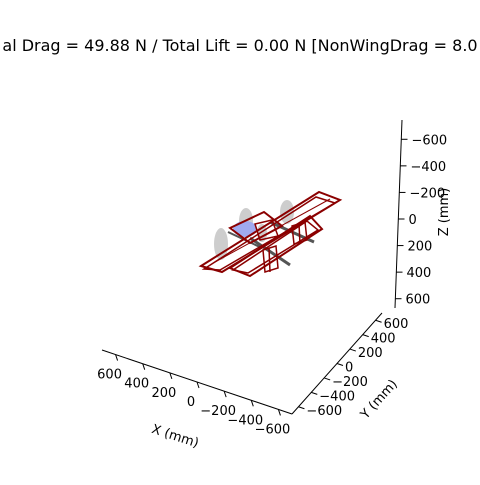 This screenshot has height=485, width=480. Describe the element at coordinates (273, 429) in the screenshot. I see `x-tick-label: −600` at that location.